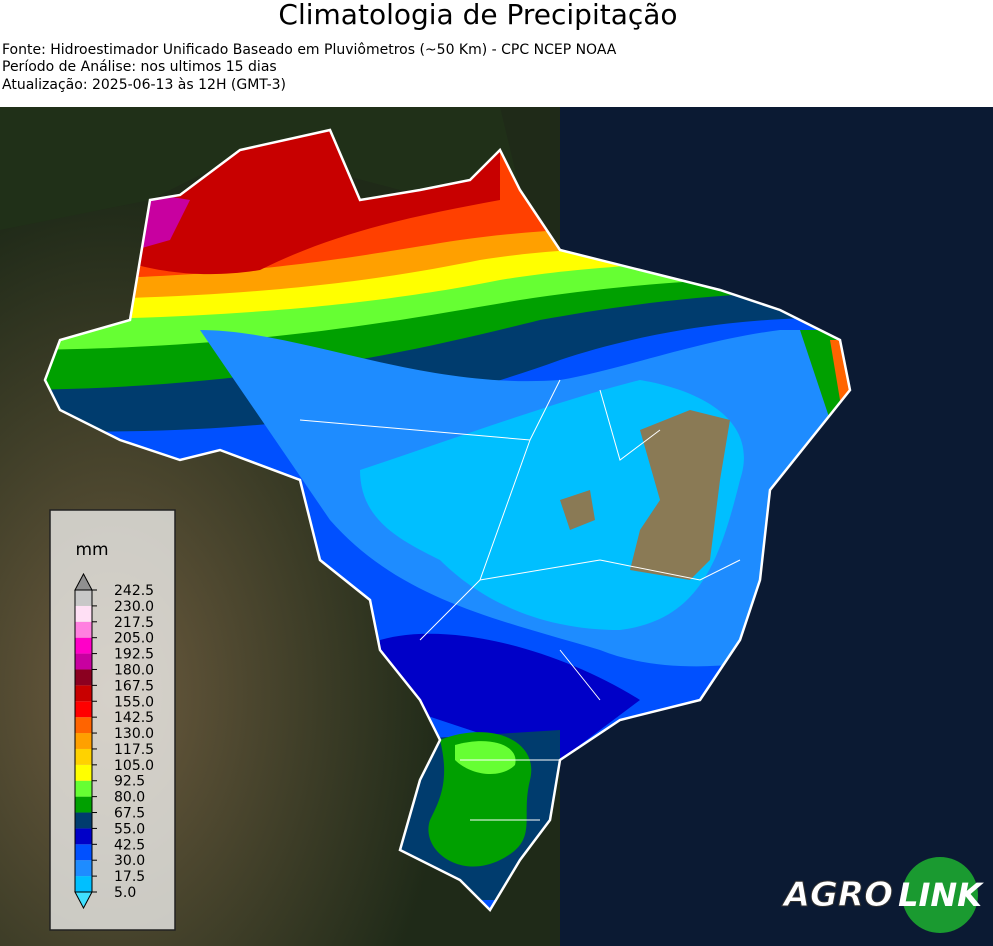 Image resolution: width=993 pixels, height=946 pixels. I want to click on colorbar-label: 117.5, so click(134, 750).